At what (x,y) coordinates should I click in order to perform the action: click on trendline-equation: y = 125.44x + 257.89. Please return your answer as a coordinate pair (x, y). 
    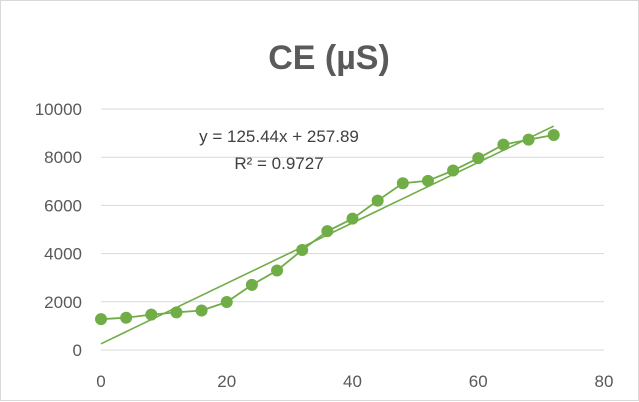
    Looking at the image, I should click on (279, 136).